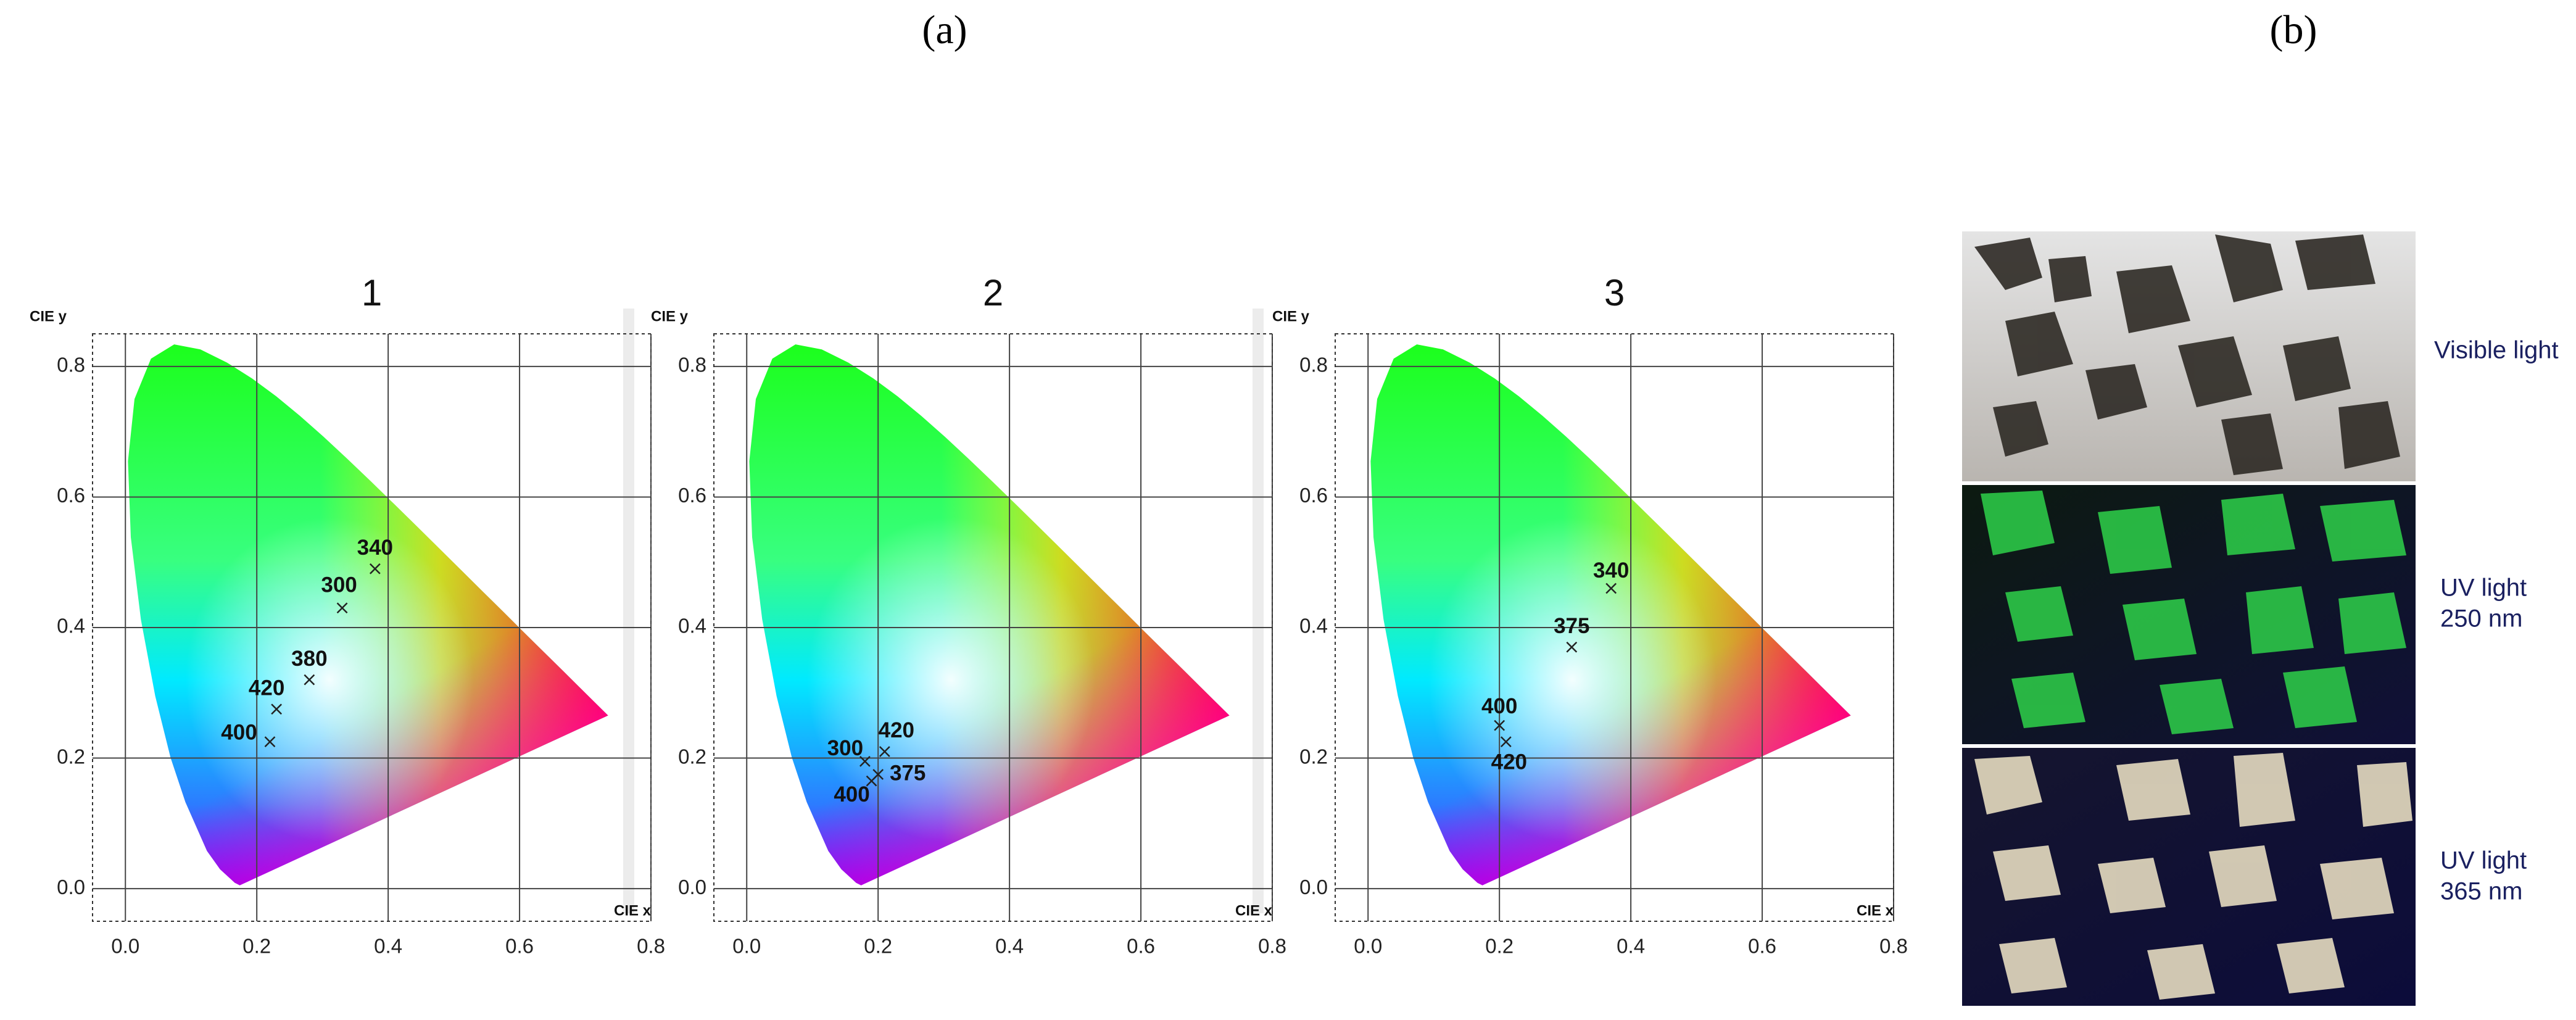 The height and width of the screenshot is (1020, 2576). I want to click on photo-panel, so click(2189, 618).